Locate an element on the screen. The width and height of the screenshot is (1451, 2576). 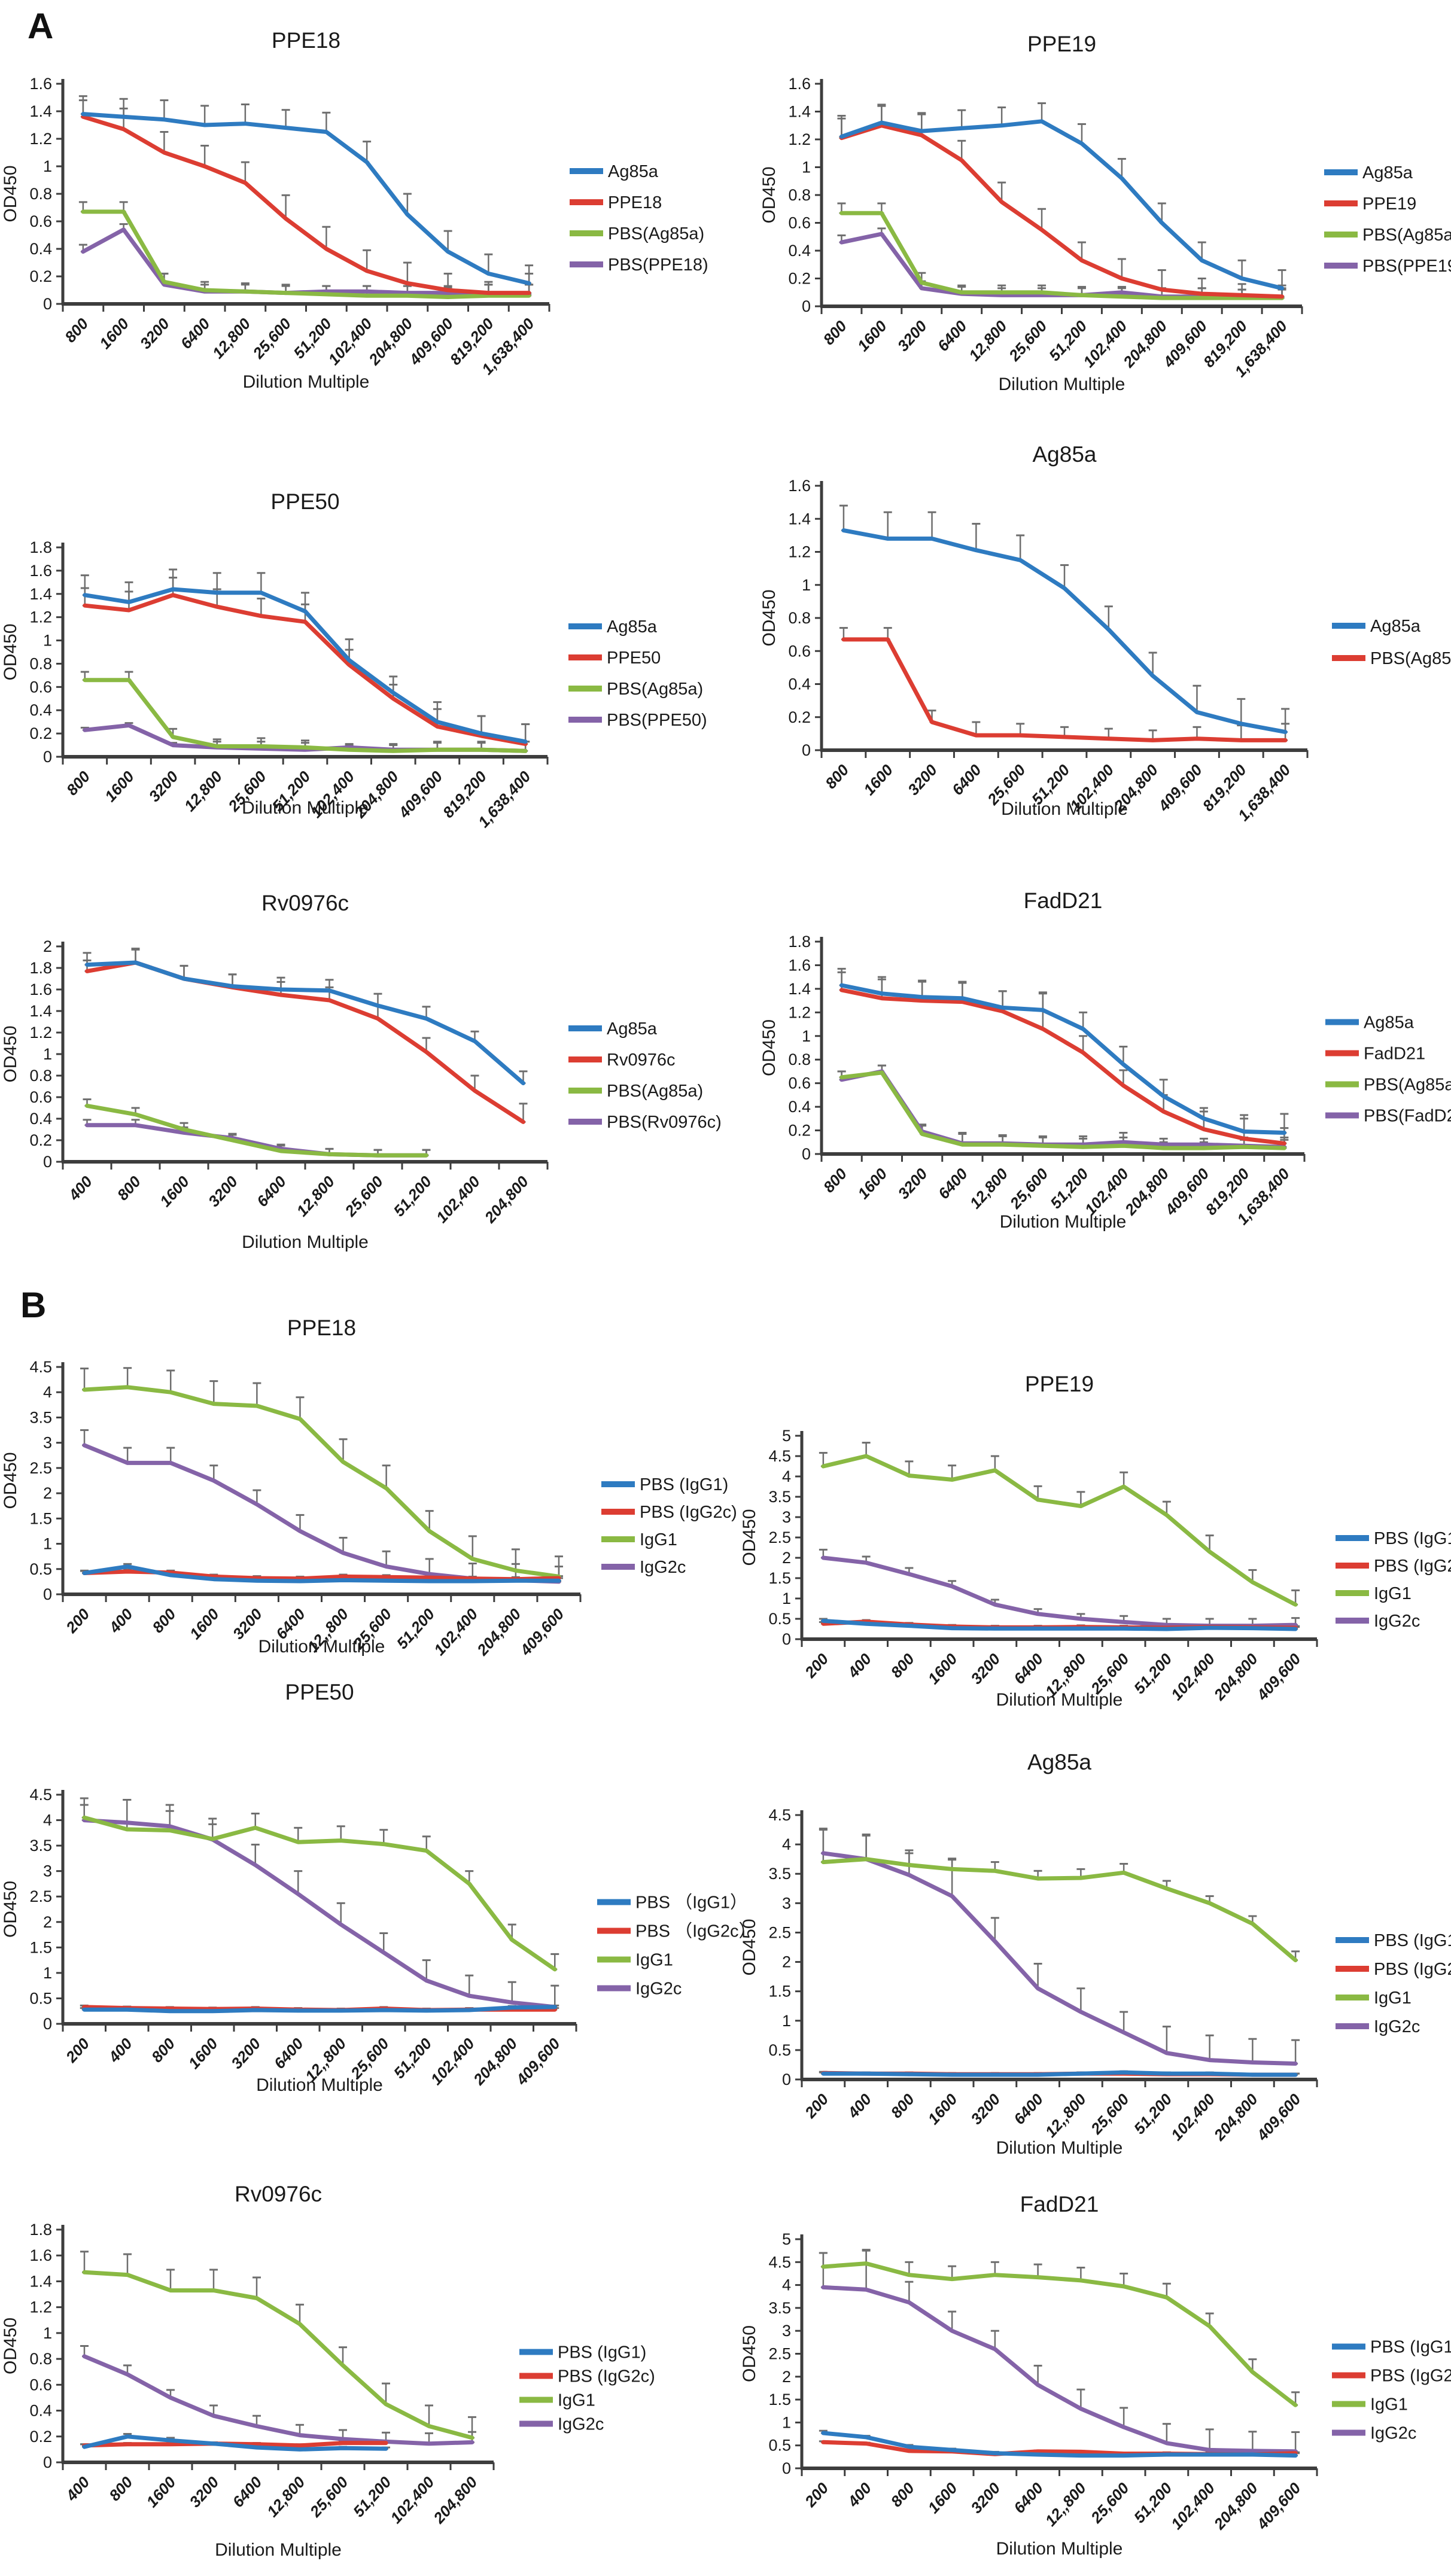
y-tick-label: 1.4 is located at coordinates (40, 2281).